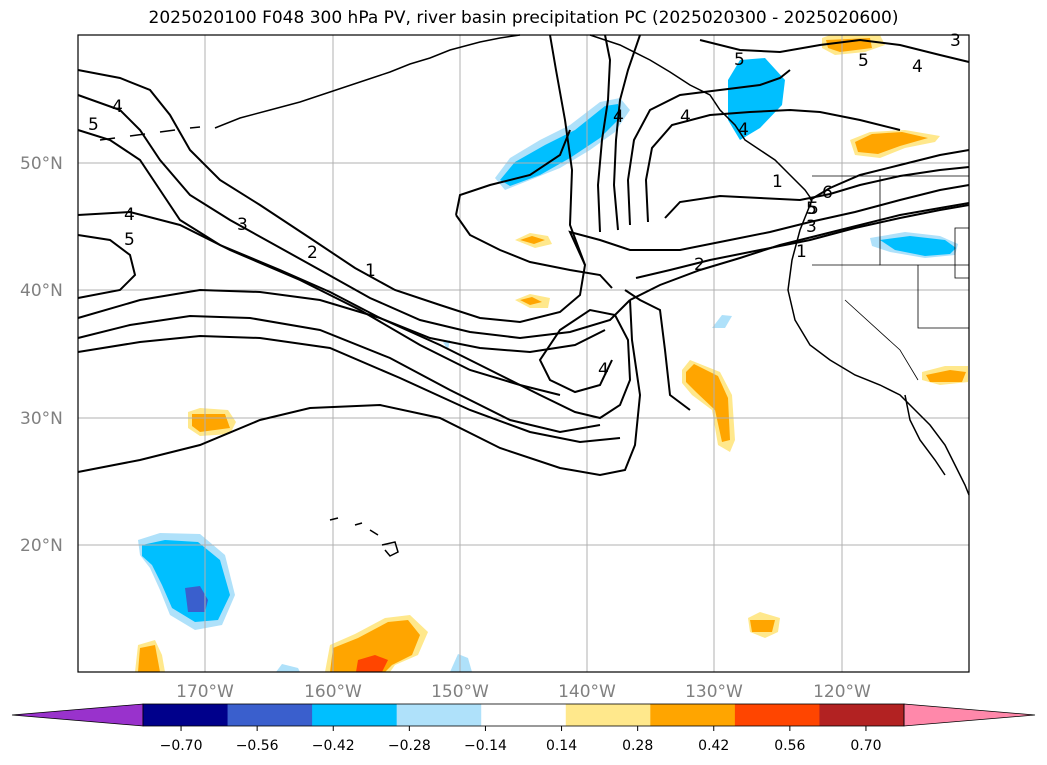  What do you see at coordinates (789, 746) in the screenshot?
I see `colorbar-tick-label: 0.56` at bounding box center [789, 746].